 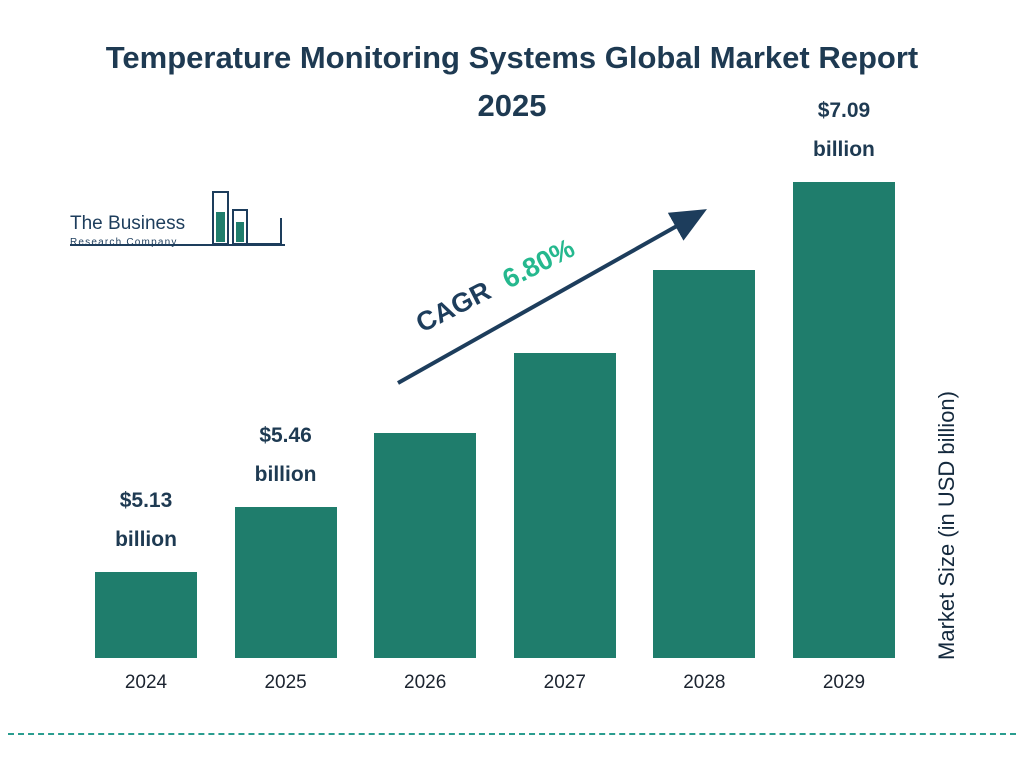 What do you see at coordinates (564, 682) in the screenshot?
I see `x-axis-tick-label: 2027` at bounding box center [564, 682].